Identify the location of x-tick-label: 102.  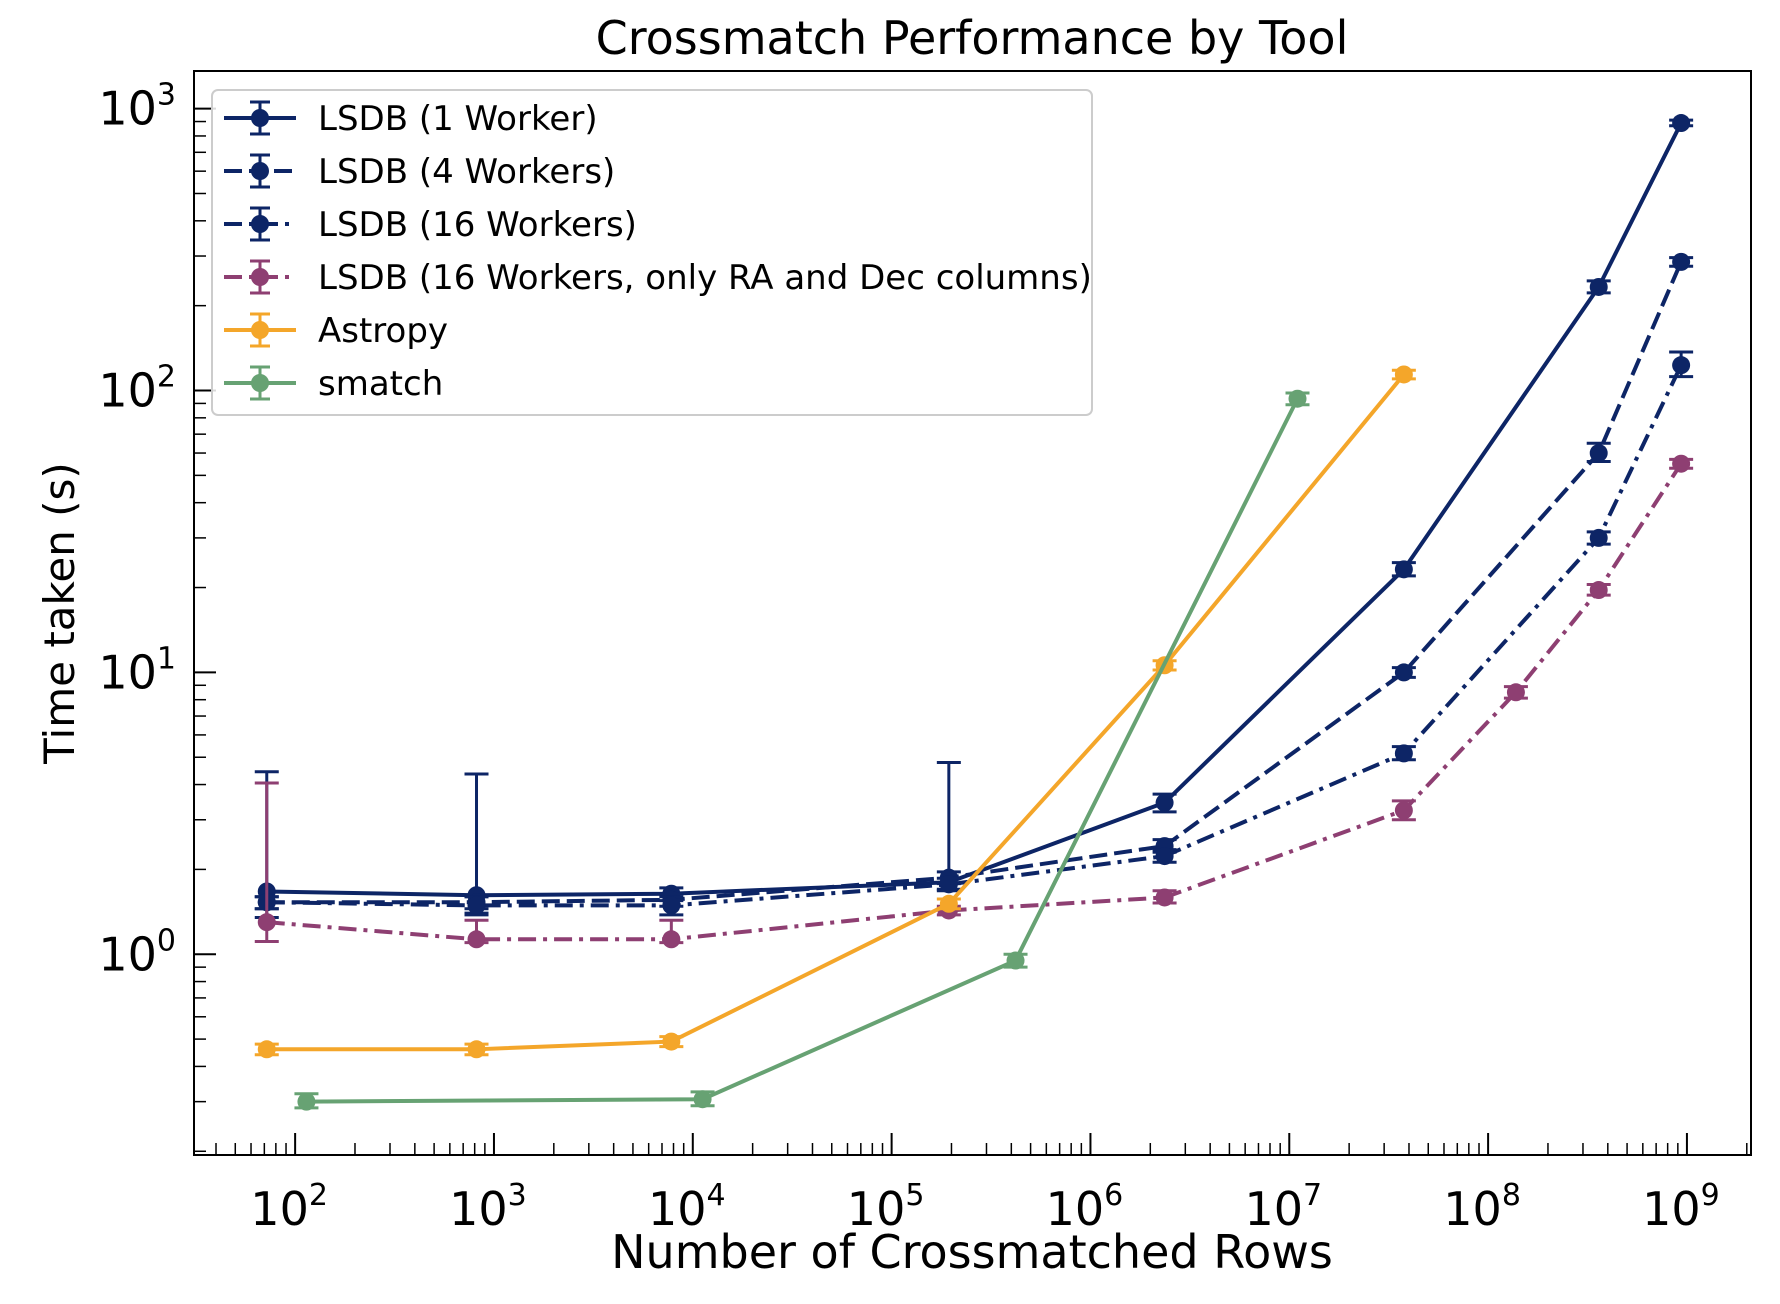
(289, 1207).